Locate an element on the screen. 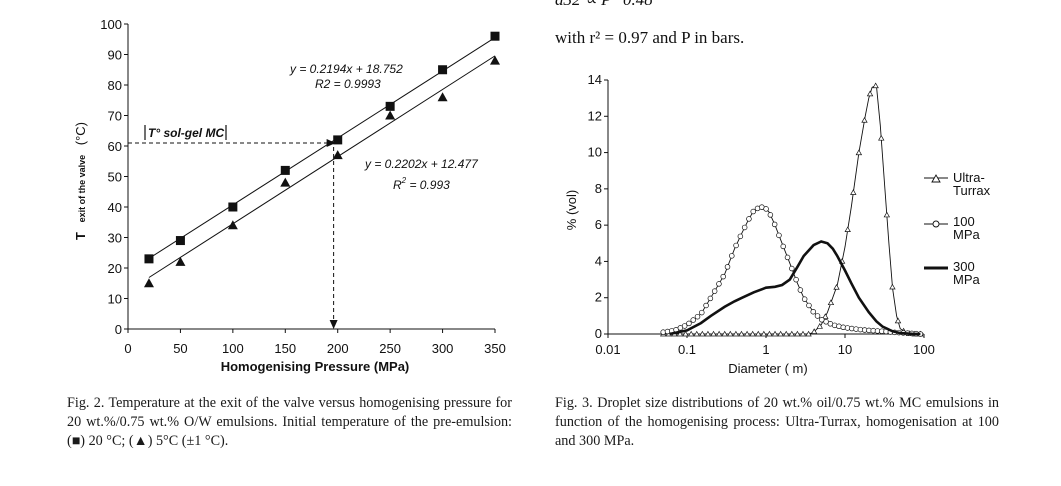  fig3-x-tick-label: 0.1 is located at coordinates (687, 349).